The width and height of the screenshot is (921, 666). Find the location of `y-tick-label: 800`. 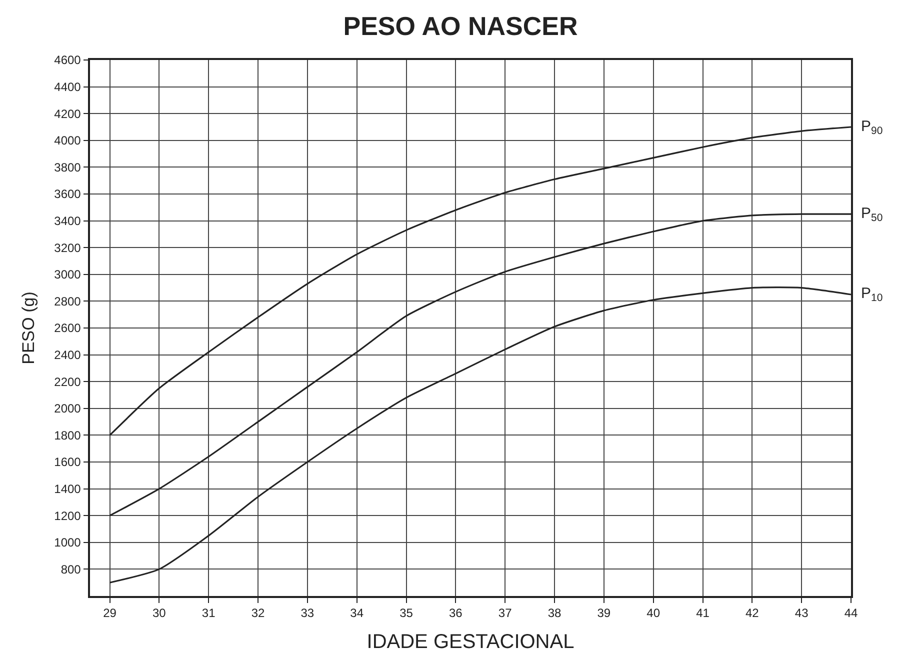

y-tick-label: 800 is located at coordinates (71, 569).